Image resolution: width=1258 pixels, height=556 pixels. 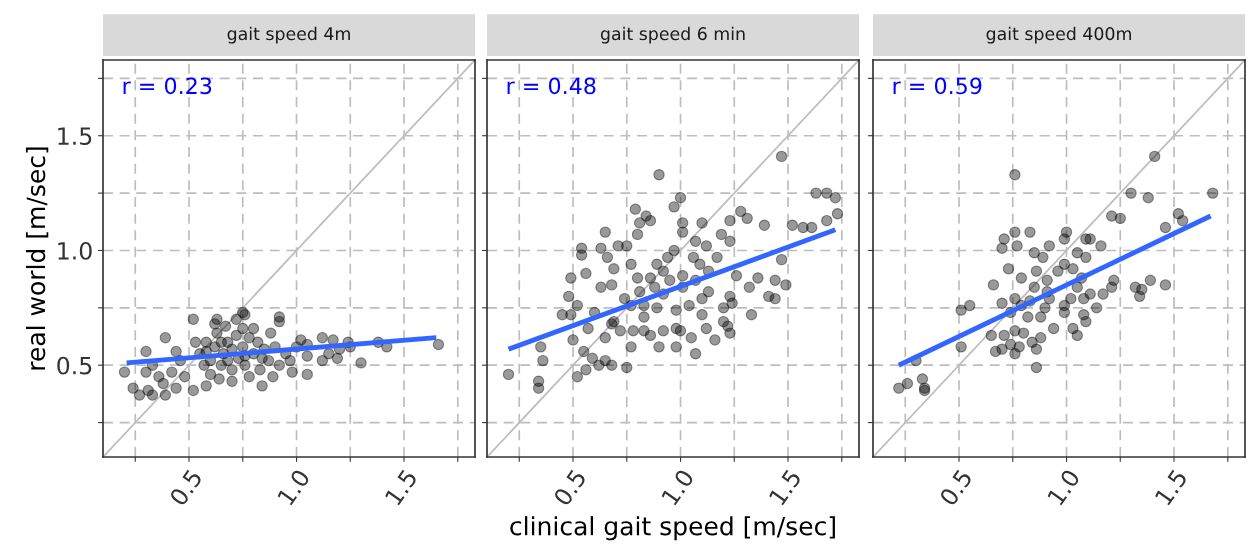 I want to click on annotation: r = 0.23, so click(x=167, y=86).